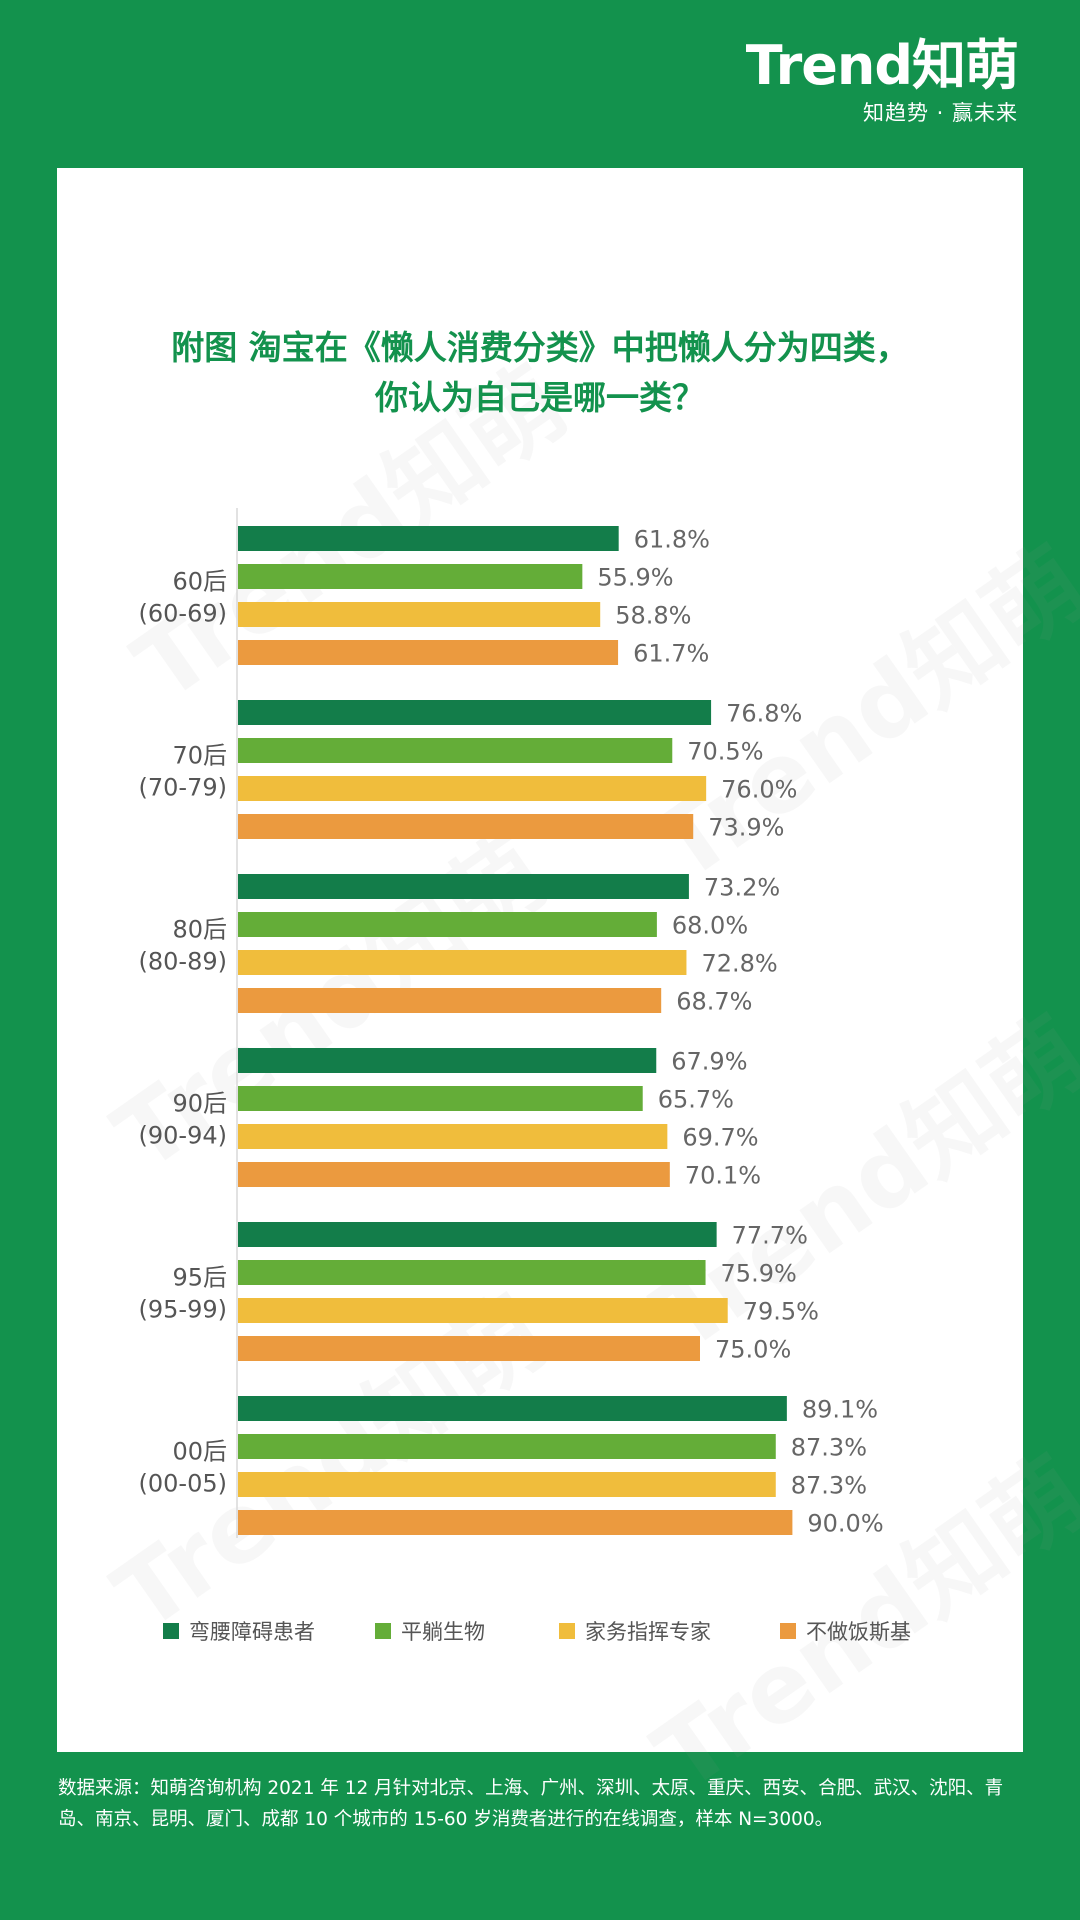 This screenshot has width=1080, height=1920. What do you see at coordinates (742, 888) in the screenshot?
I see `data-label: 73.2%` at bounding box center [742, 888].